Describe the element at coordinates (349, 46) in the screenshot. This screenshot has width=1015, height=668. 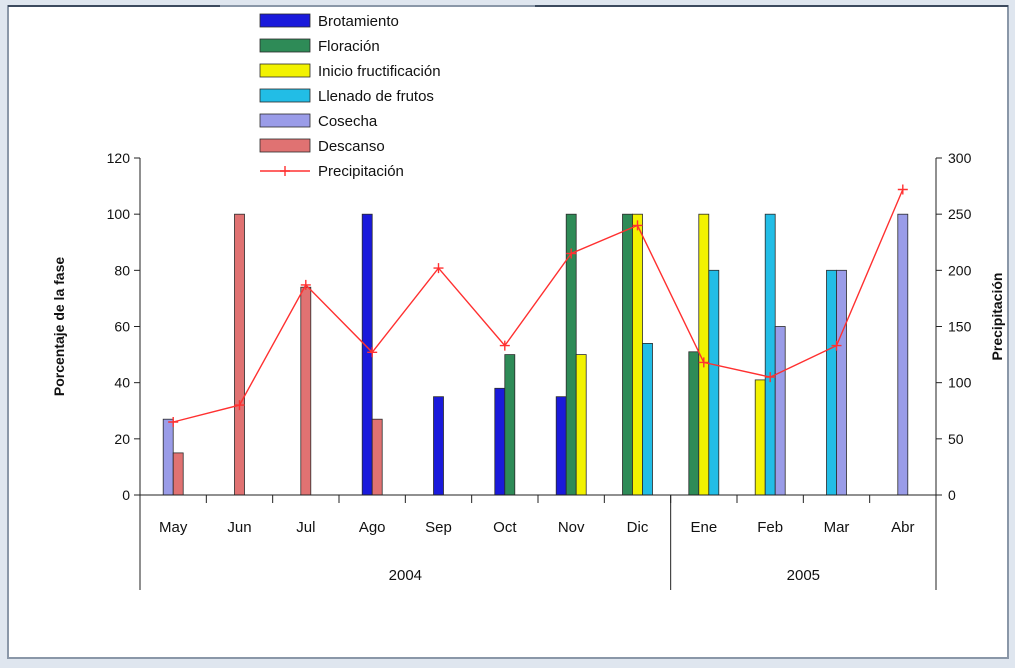
I see `legend-label: Floración` at that location.